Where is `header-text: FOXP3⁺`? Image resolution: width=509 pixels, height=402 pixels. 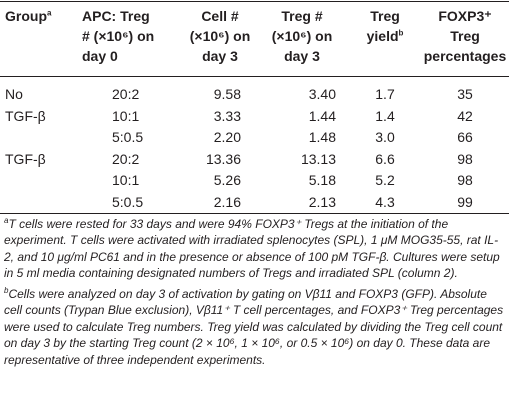
header-text: FOXP3⁺ is located at coordinates (465, 16).